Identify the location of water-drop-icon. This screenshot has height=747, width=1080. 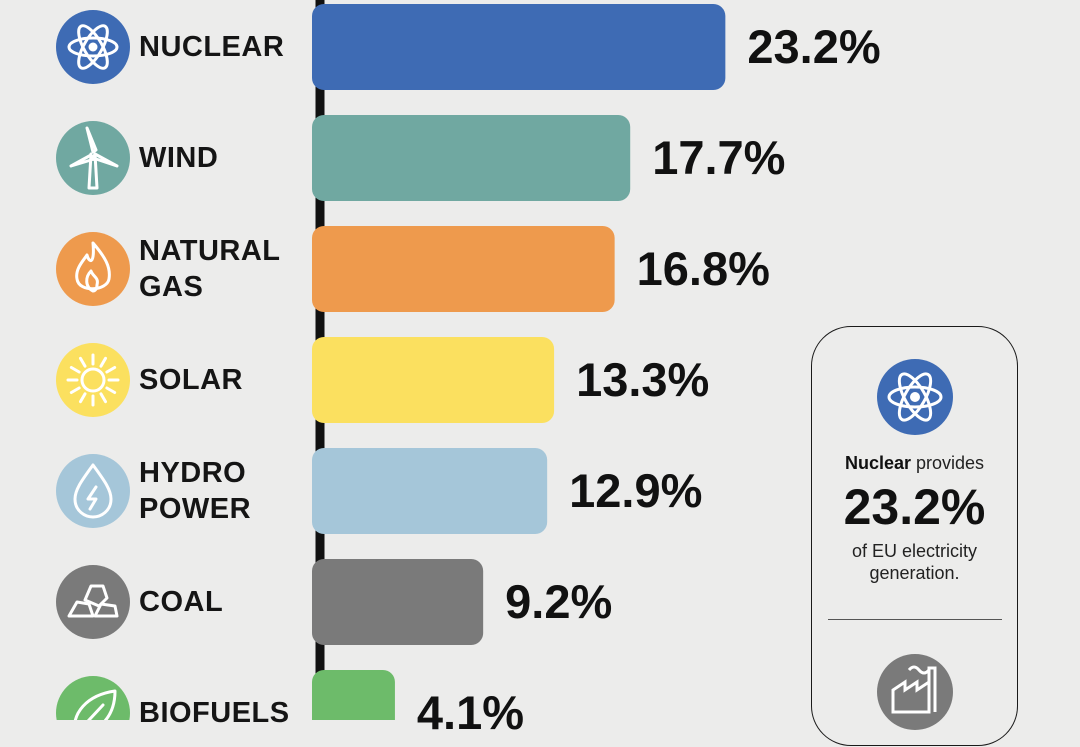
(93, 491).